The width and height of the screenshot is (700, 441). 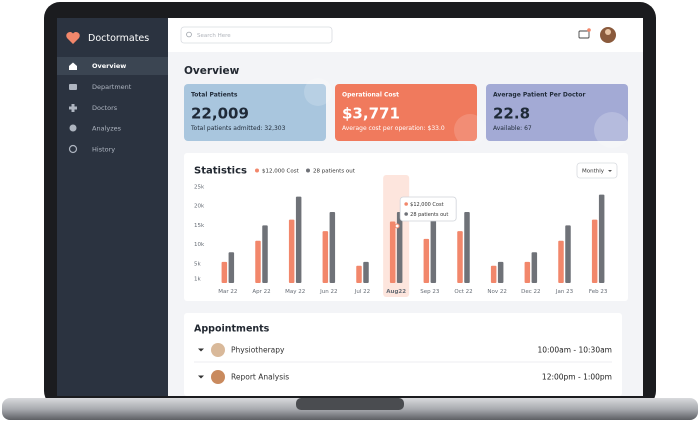 I want to click on card-title: Operational Cost, so click(x=370, y=95).